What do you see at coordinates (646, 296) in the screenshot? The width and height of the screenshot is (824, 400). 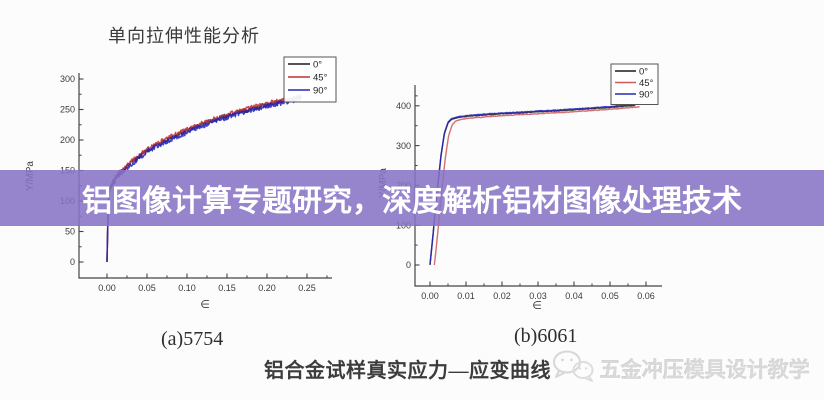 I see `x-tick-label: 0.06` at bounding box center [646, 296].